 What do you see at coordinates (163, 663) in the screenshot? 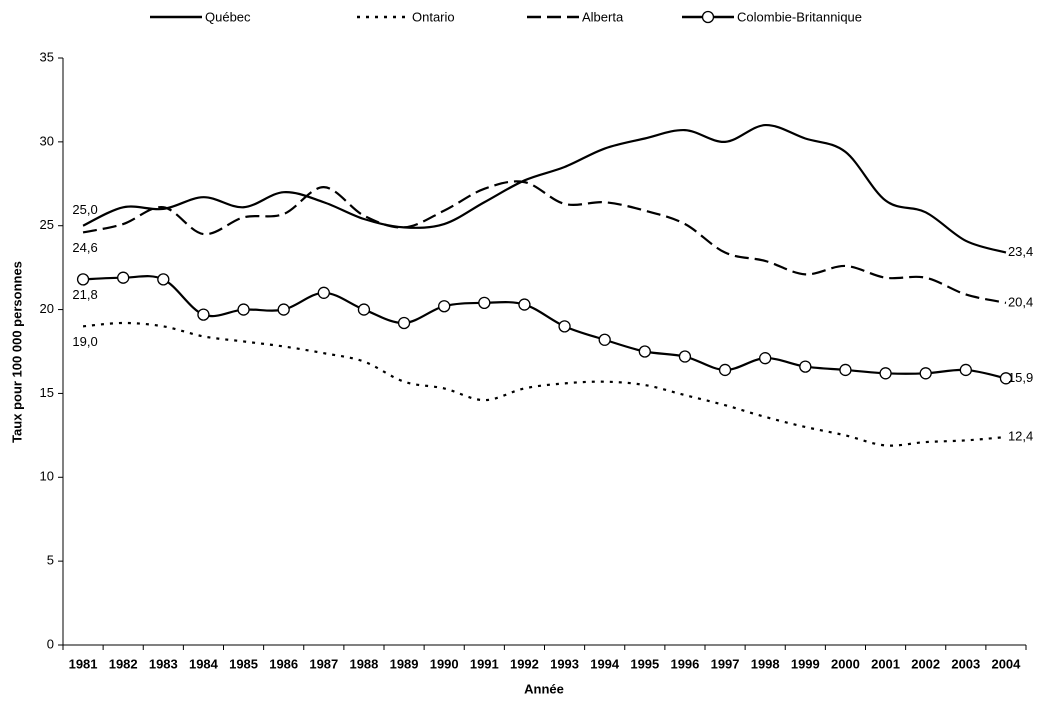
I see `x-tick-label: 1983` at bounding box center [163, 663].